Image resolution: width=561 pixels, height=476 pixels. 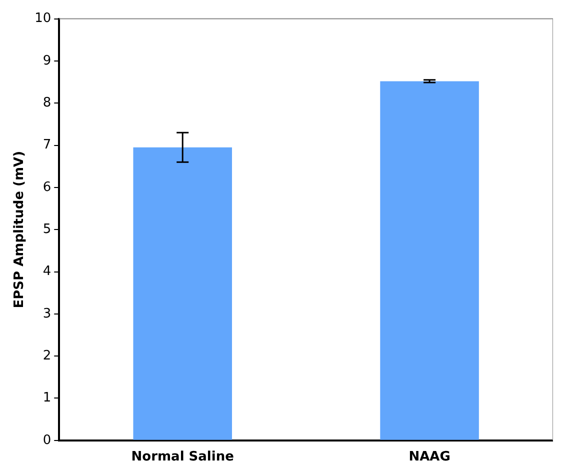 What do you see at coordinates (47, 314) in the screenshot?
I see `y-tick-label: 3` at bounding box center [47, 314].